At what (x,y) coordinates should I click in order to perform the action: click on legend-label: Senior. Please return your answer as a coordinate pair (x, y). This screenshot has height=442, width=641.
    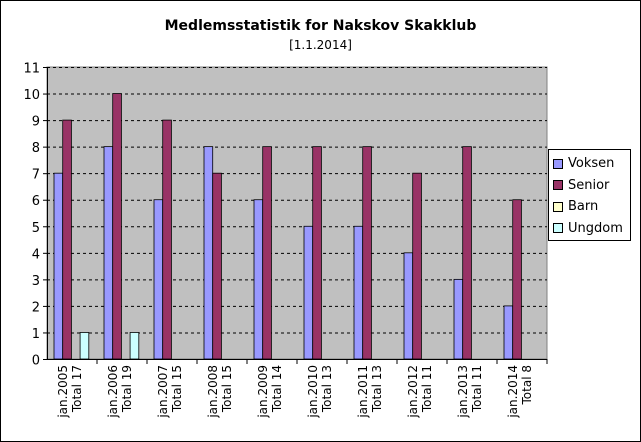
    Looking at the image, I should click on (589, 185).